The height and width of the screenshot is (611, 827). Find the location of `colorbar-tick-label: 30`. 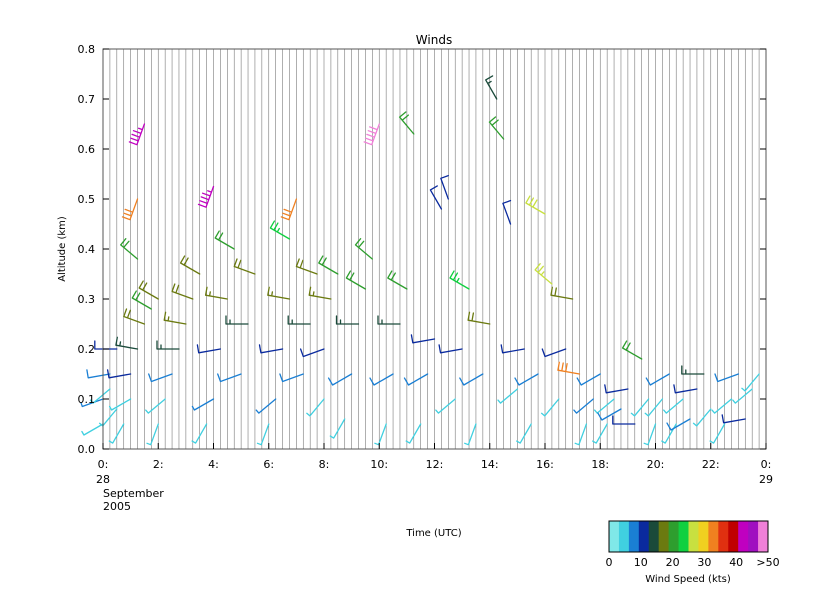

colorbar-tick-label: 30 is located at coordinates (704, 562).